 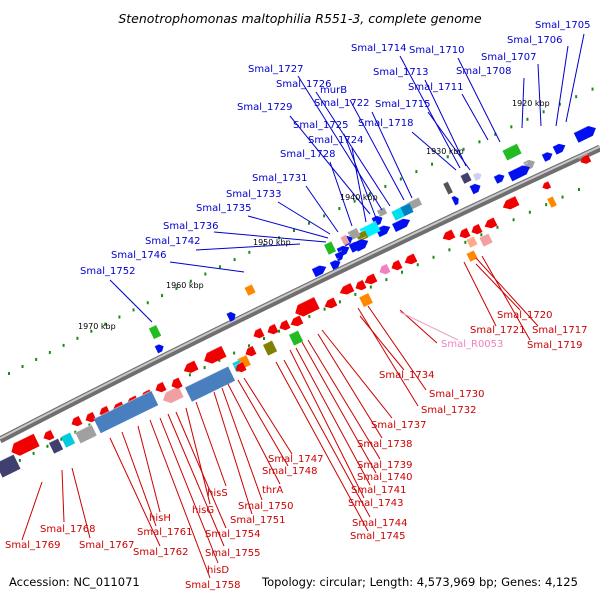 What do you see at coordinates (508, 57) in the screenshot?
I see `gene-label: Smal_1707` at bounding box center [508, 57].